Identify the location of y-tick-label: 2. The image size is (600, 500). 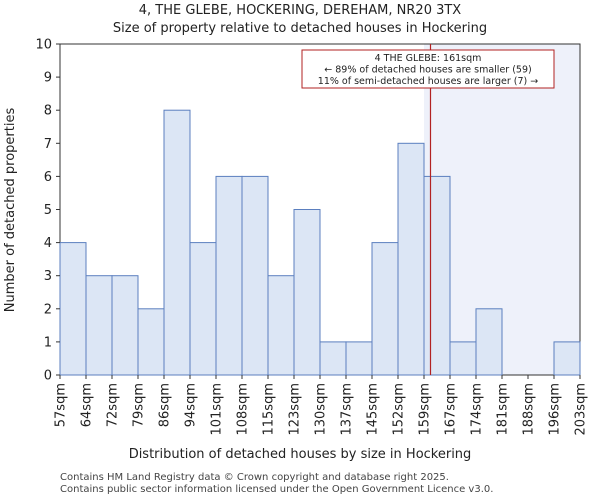
(48, 309).